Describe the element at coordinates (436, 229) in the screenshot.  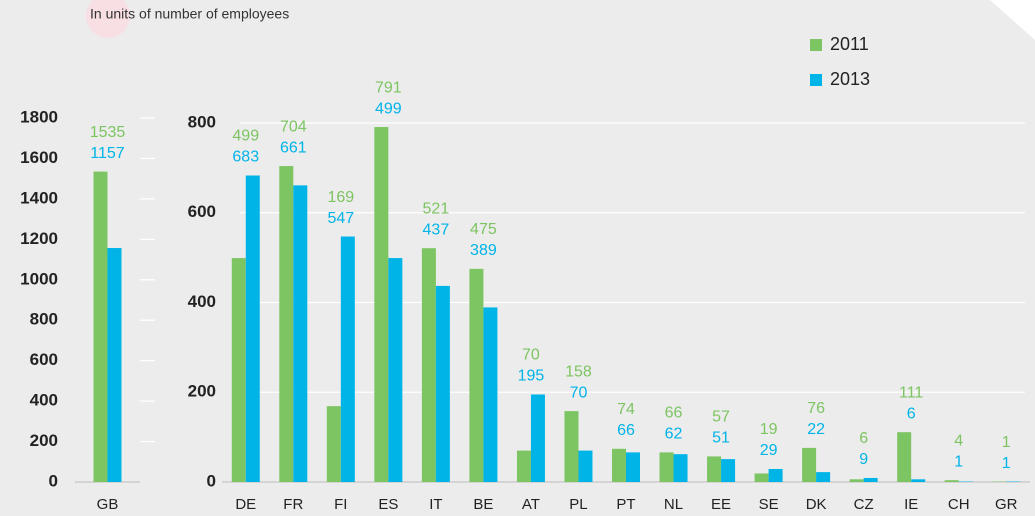
I see `value-label: 437` at that location.